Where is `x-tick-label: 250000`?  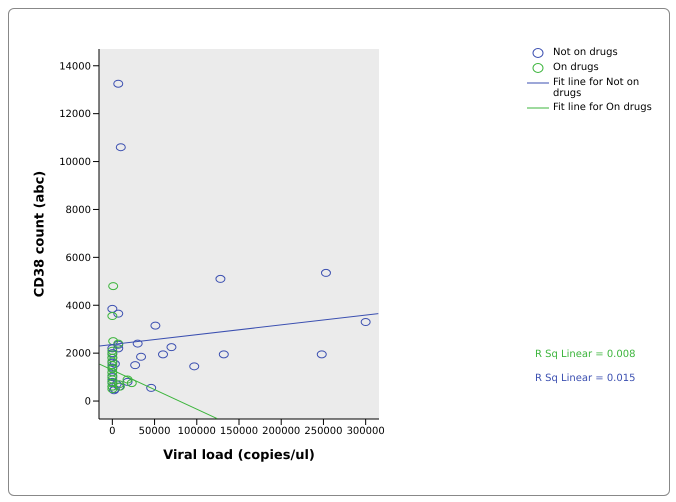 x-tick-label: 250000 is located at coordinates (323, 432).